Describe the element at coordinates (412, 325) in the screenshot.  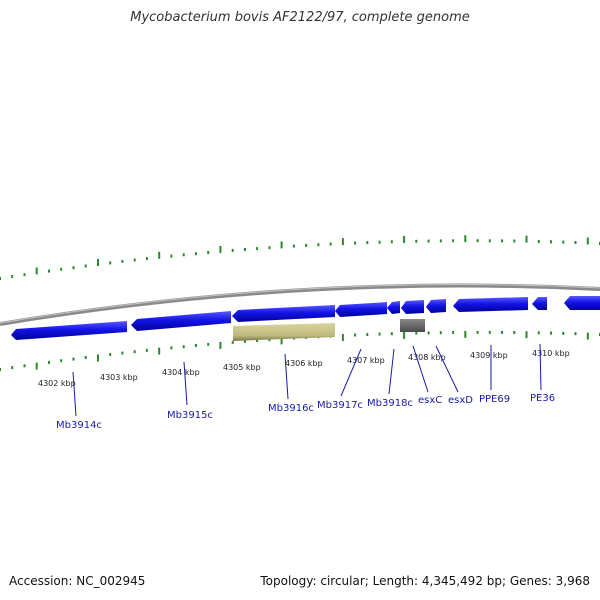
I see `gene-mb3918c-other-feature` at that location.